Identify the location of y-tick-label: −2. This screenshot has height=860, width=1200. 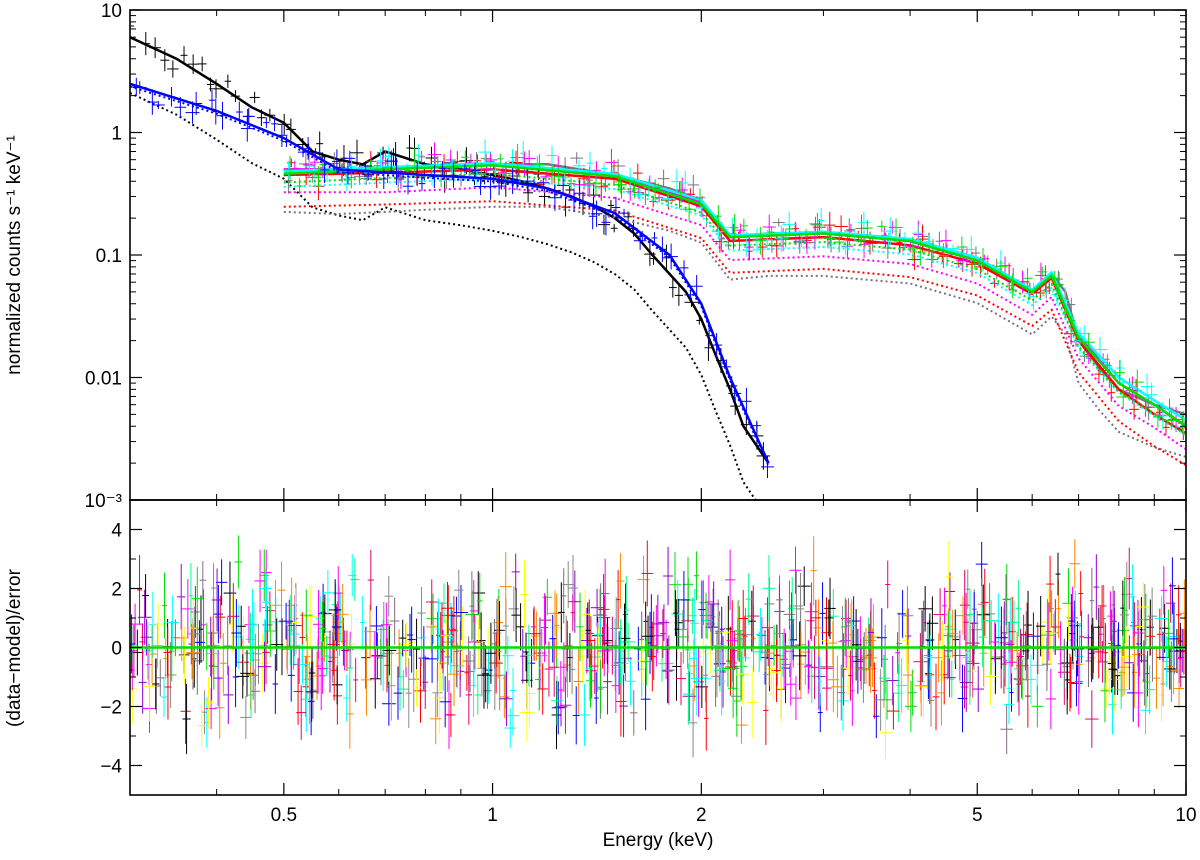
(111, 708).